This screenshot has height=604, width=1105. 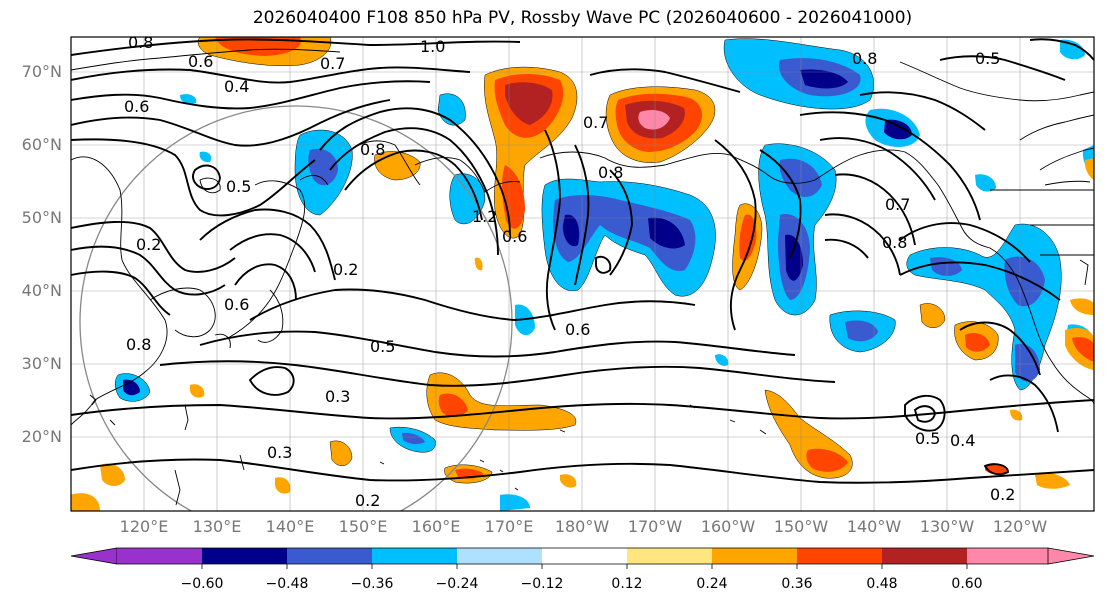 I want to click on colorbar-tick-label: 0.24, so click(x=712, y=584).